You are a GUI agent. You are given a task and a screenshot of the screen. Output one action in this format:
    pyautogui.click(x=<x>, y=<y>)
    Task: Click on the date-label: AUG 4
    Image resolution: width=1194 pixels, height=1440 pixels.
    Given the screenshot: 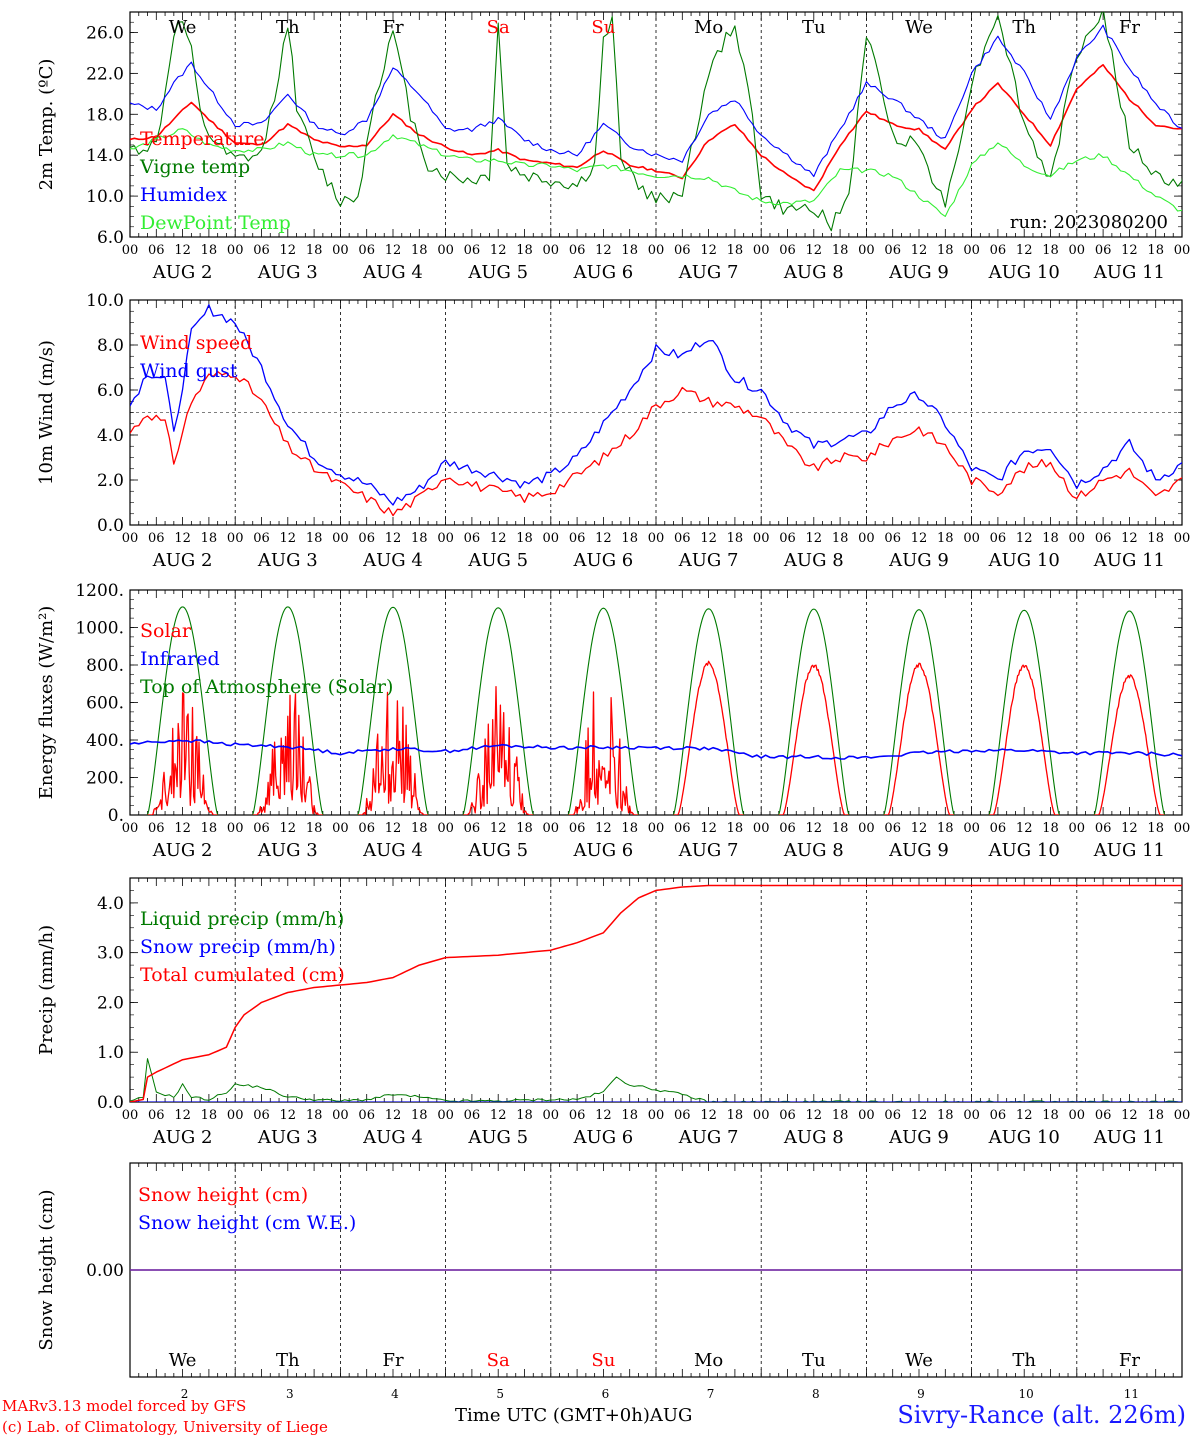 What is the action you would take?
    pyautogui.click(x=392, y=272)
    